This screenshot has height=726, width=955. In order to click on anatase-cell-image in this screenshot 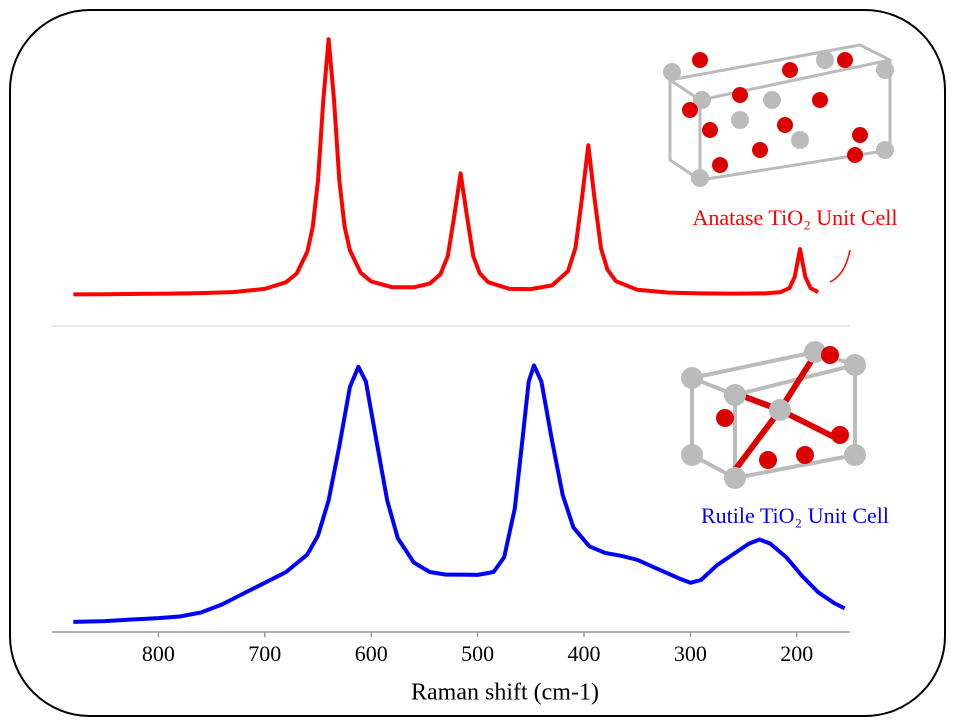, I will do `click(778, 115)`.